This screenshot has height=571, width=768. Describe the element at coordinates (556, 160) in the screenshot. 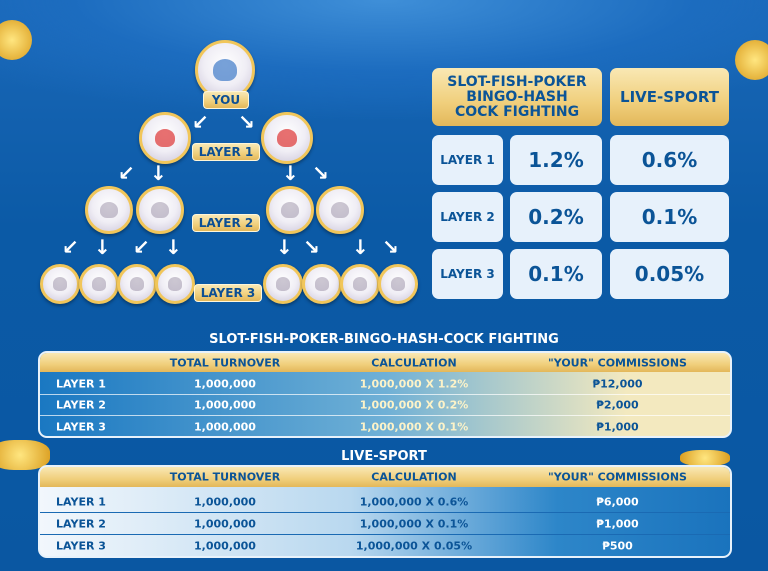

I see `rate-slot-value: 1.2%` at that location.